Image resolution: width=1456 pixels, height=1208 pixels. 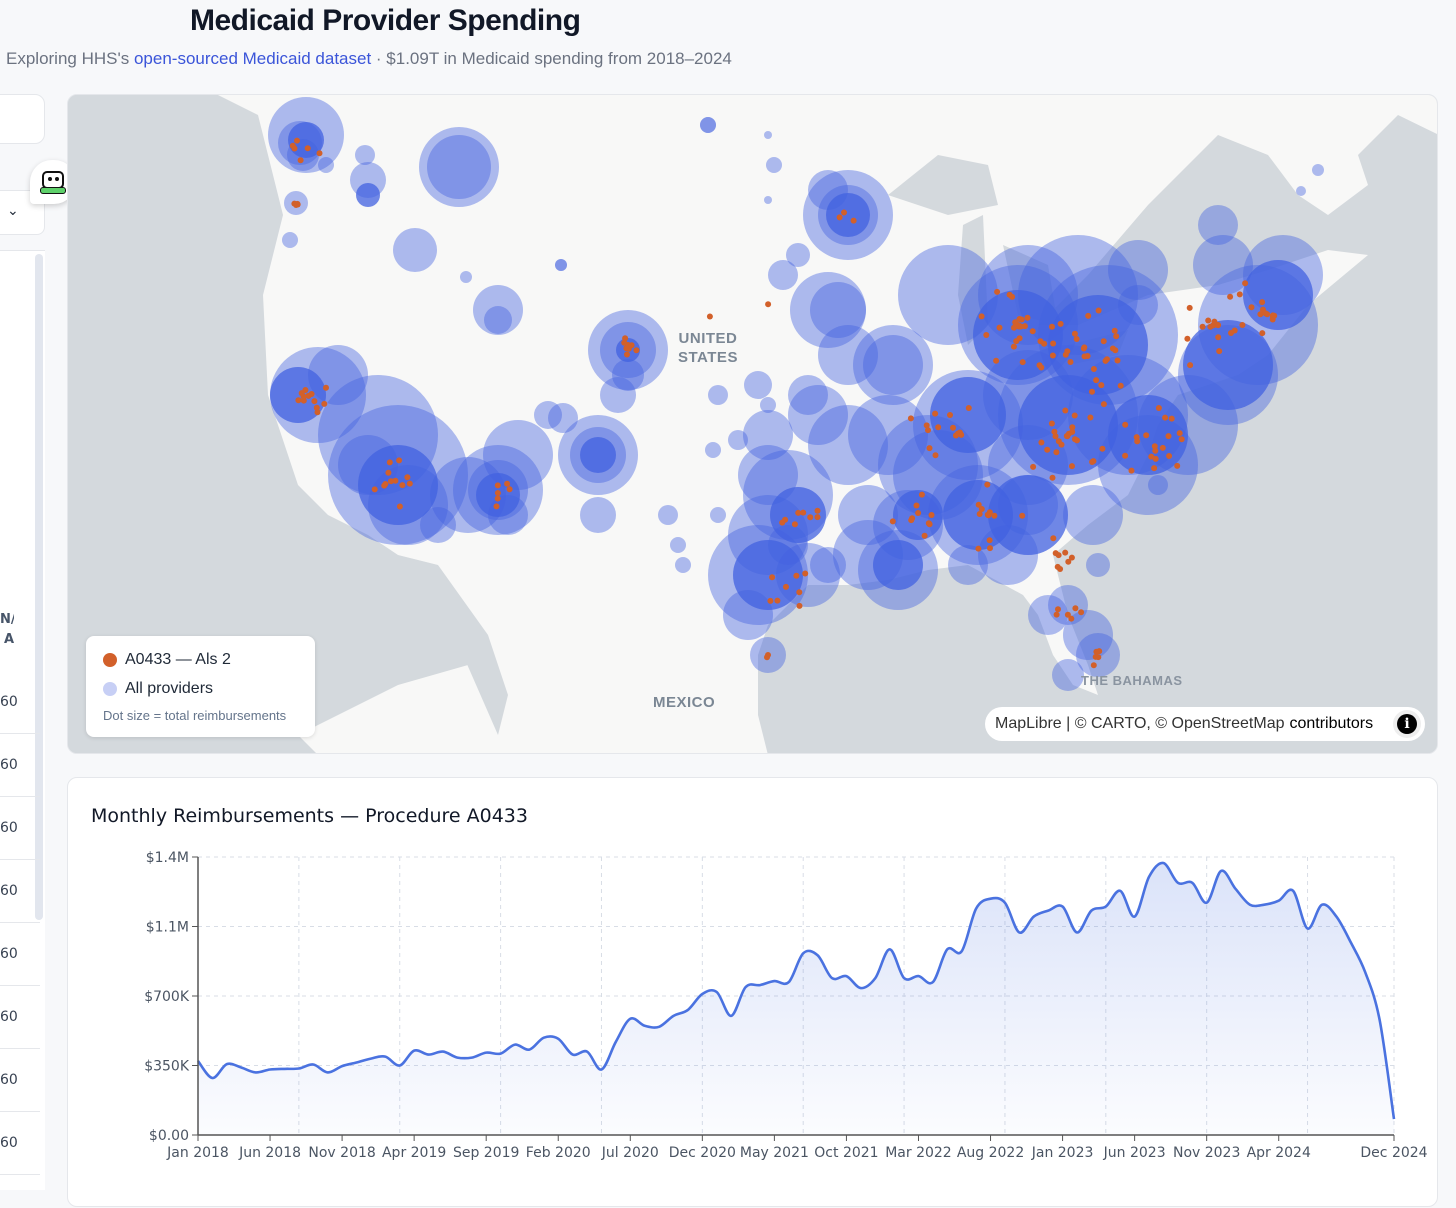 I want to click on attribution-info-button: i, so click(x=1407, y=724).